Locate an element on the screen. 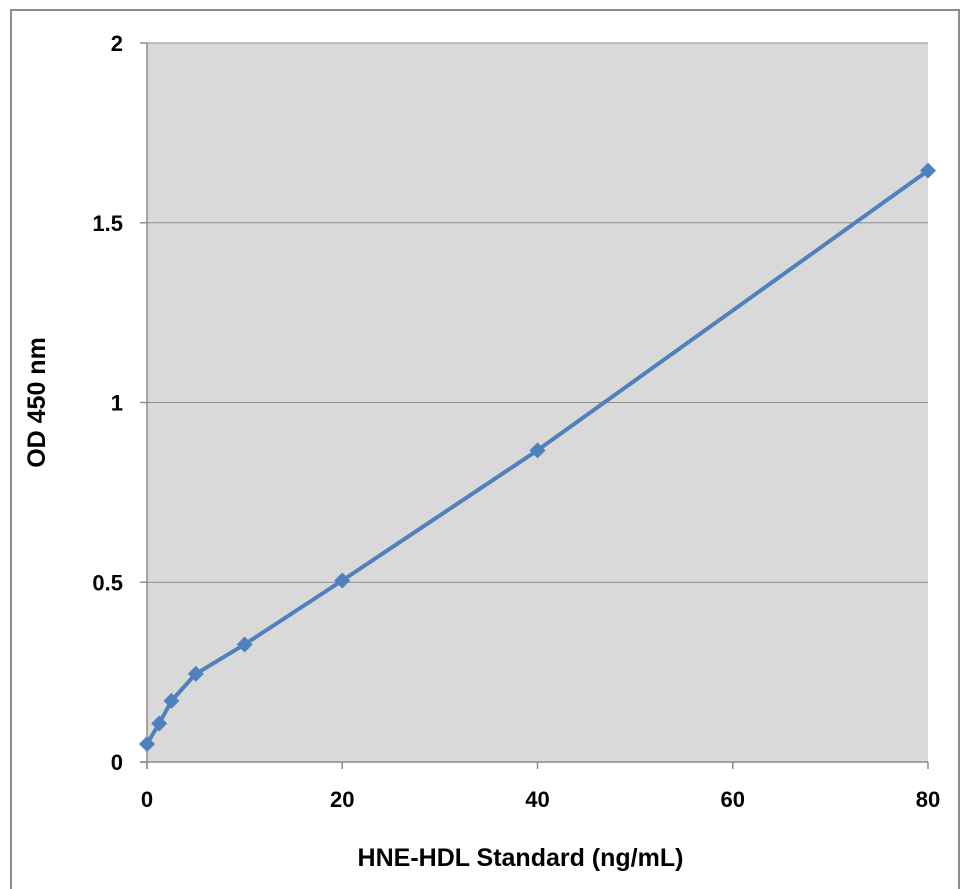  x-tick-label: 0 is located at coordinates (147, 799).